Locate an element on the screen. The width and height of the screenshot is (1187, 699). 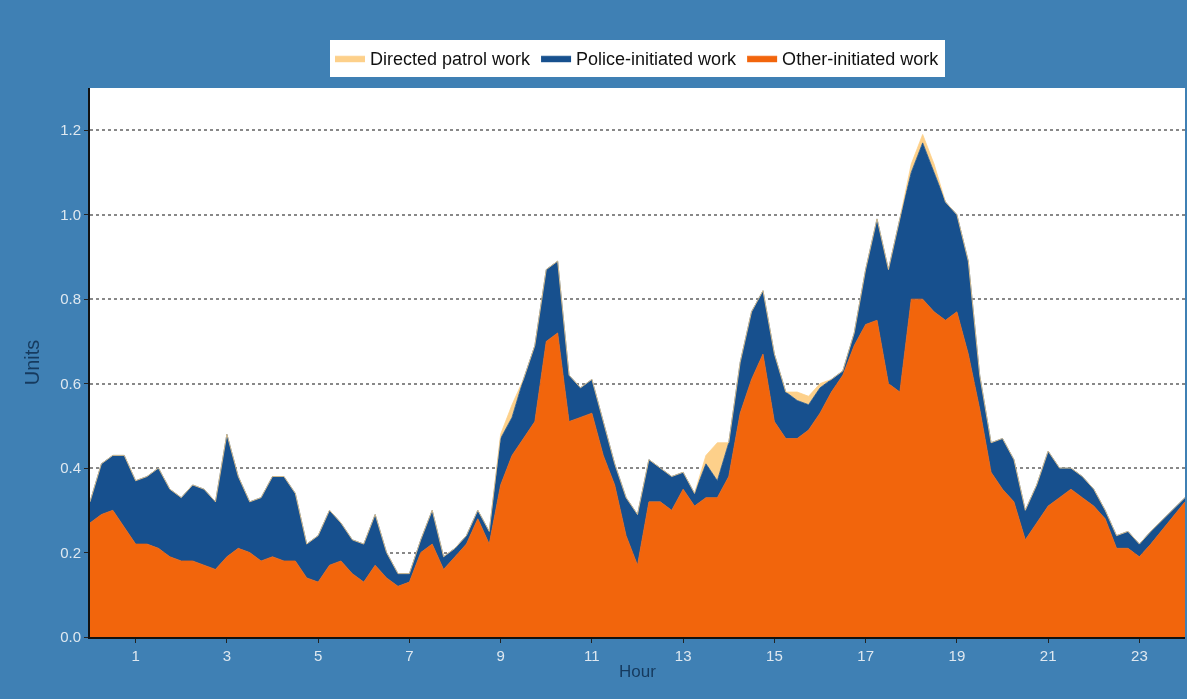
x-tick-label: 23 is located at coordinates (1139, 655).